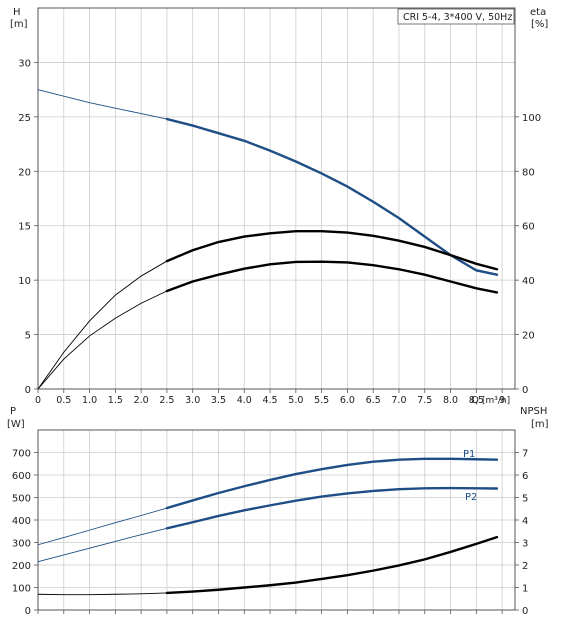  I want to click on top-x-tick-label: 4.0, so click(244, 400).